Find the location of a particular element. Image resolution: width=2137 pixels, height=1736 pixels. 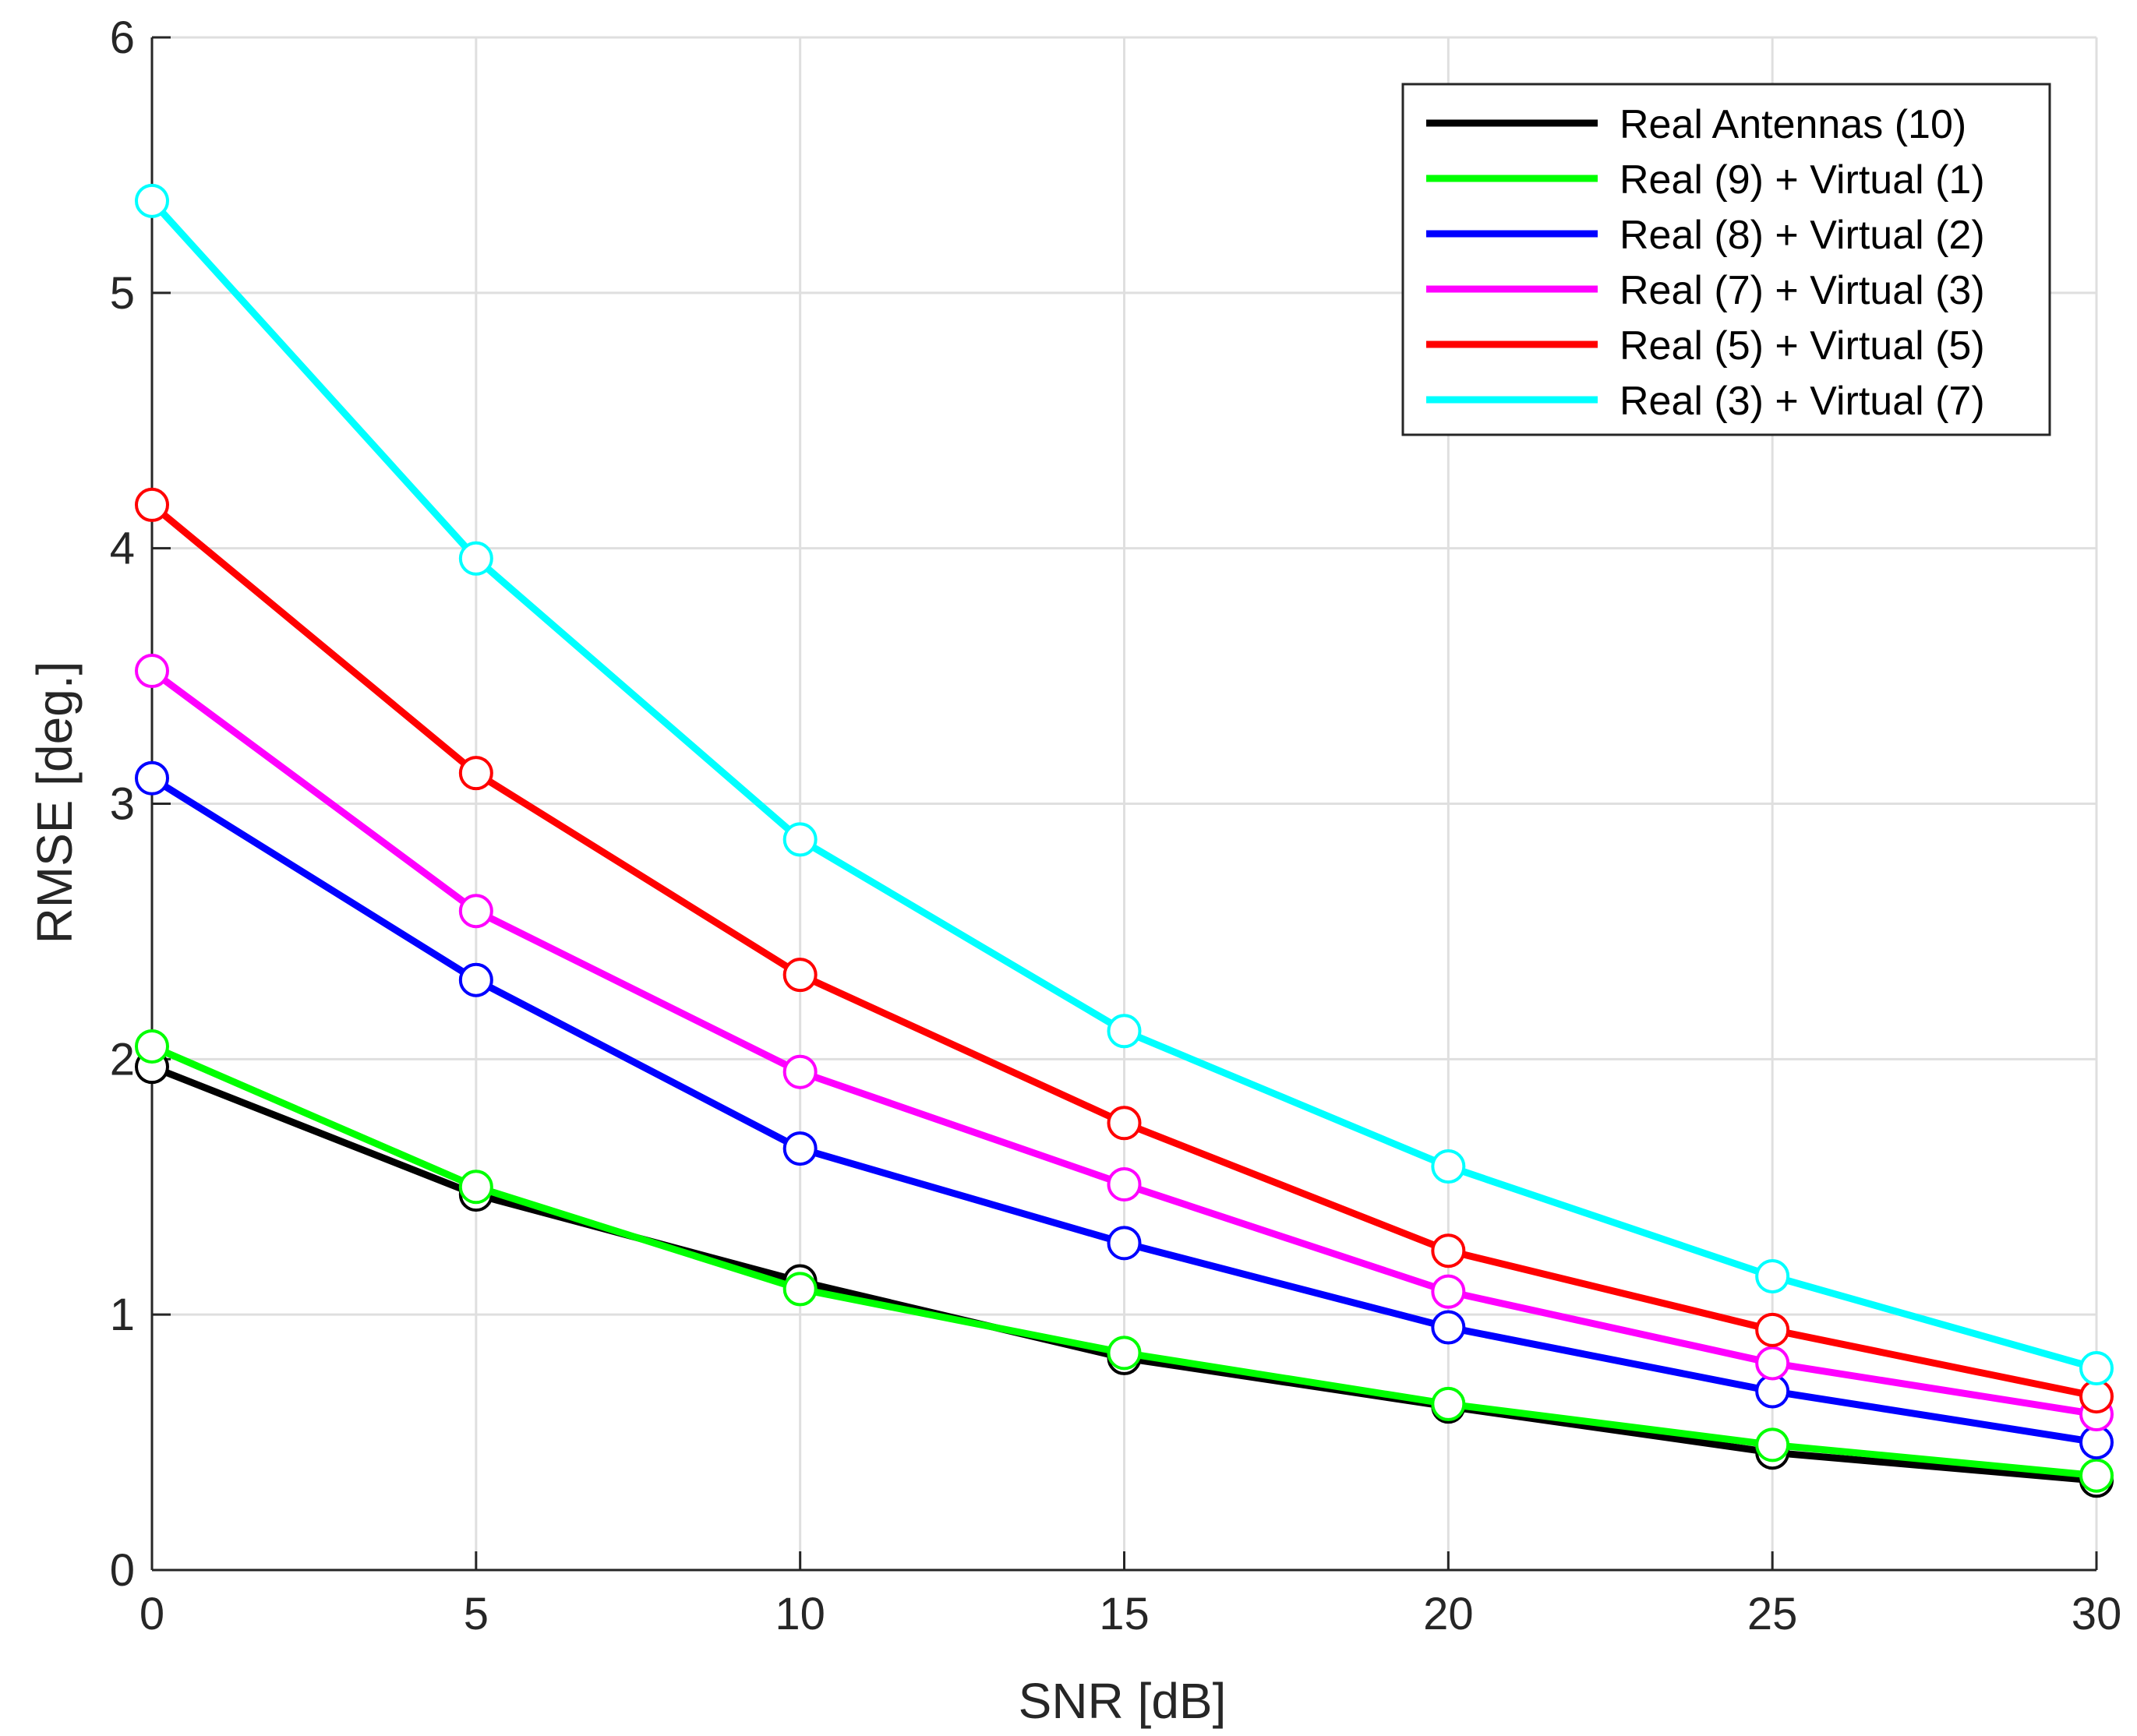

x-tick-label: 10 is located at coordinates (800, 1614).